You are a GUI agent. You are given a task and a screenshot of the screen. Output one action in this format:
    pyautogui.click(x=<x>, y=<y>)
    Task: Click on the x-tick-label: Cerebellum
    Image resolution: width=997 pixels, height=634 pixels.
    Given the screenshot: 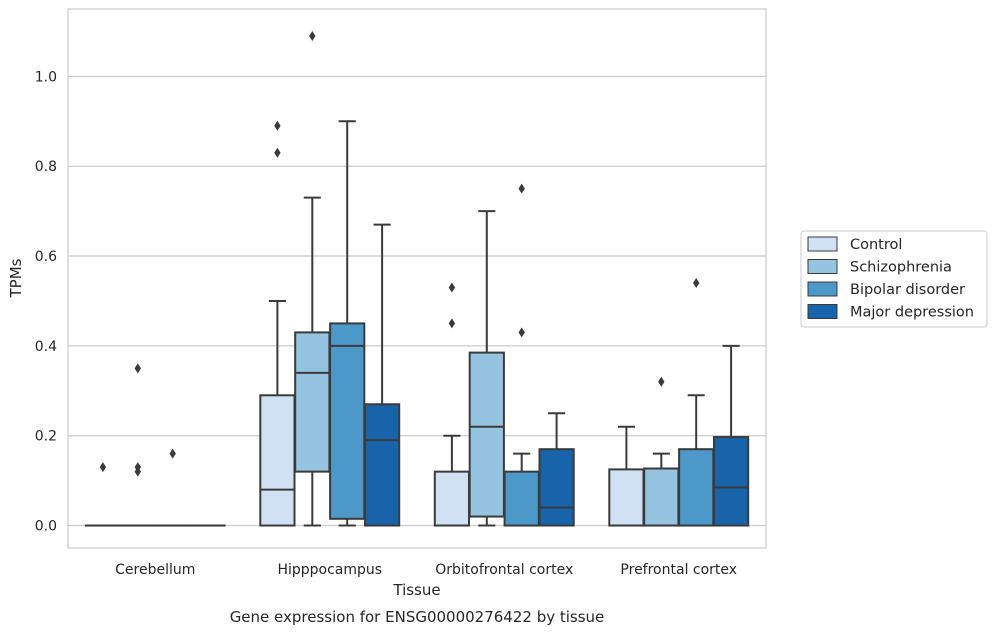 What is the action you would take?
    pyautogui.click(x=155, y=570)
    